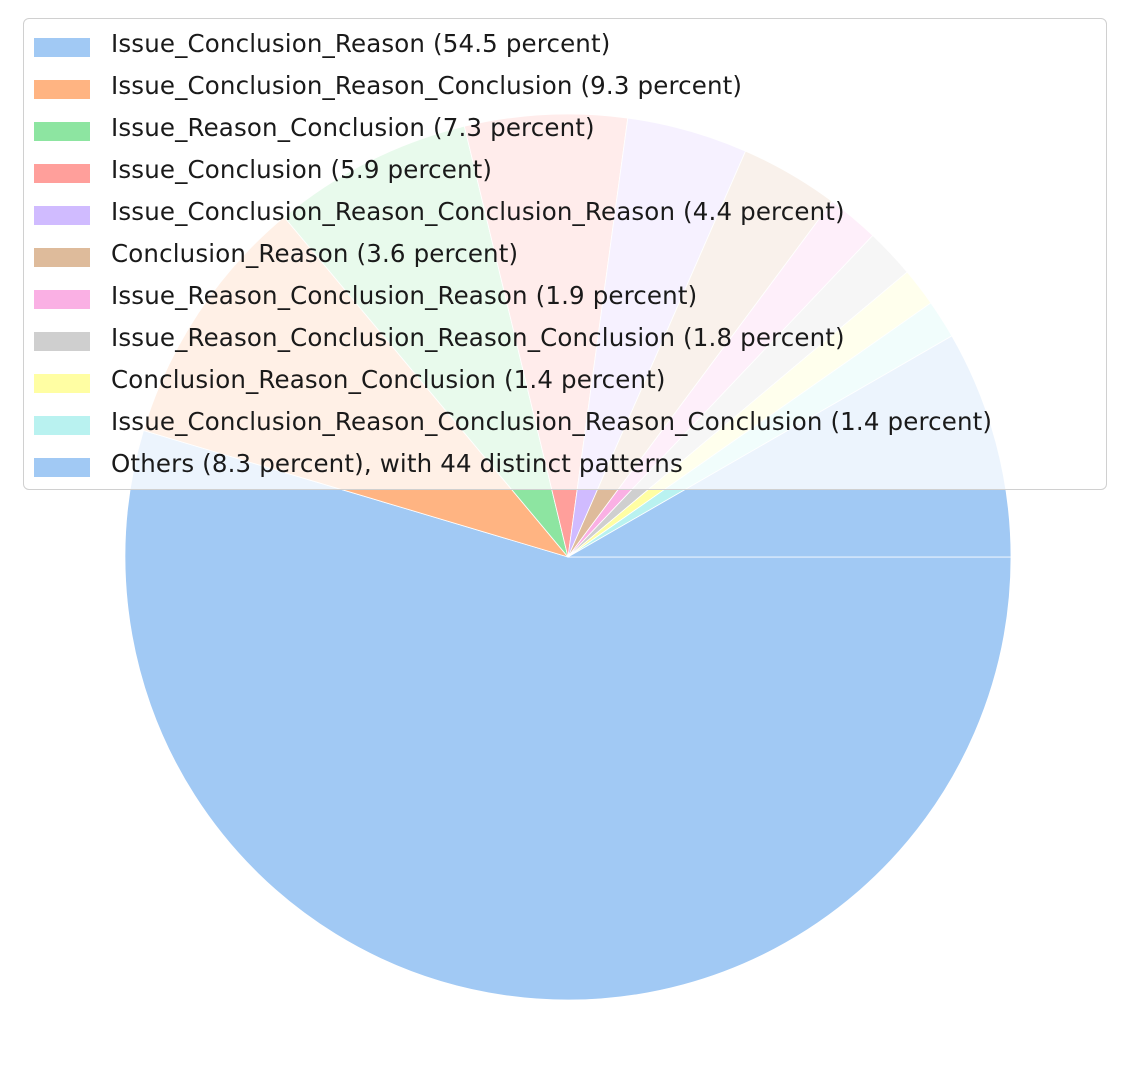  I want to click on legend-item: Conclusion_Reason (3.6 percent), so click(565, 254).